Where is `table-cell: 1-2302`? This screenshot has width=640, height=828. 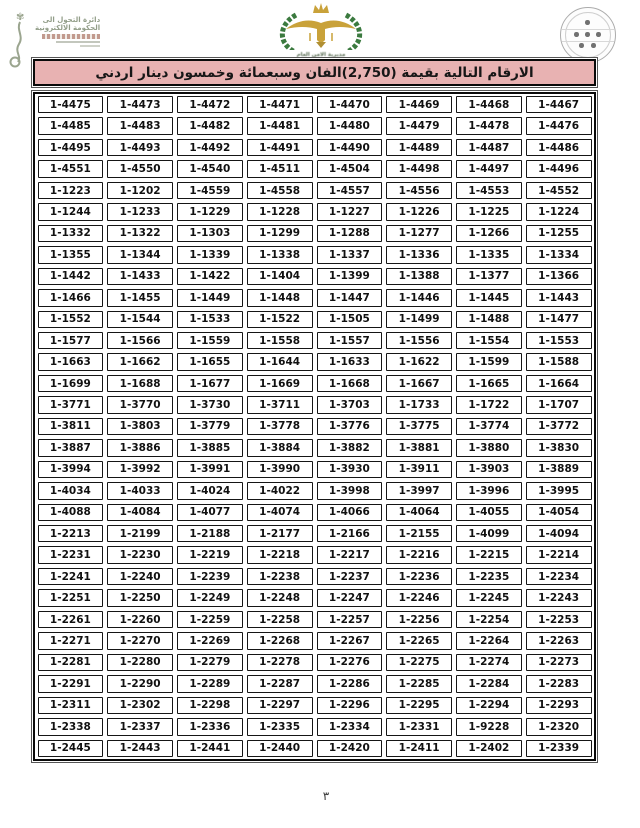
table-cell: 1-2302 is located at coordinates (140, 705).